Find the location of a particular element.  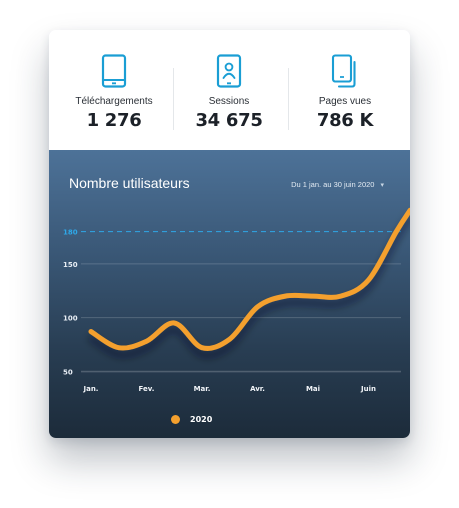

smartphone-icon is located at coordinates (114, 71).